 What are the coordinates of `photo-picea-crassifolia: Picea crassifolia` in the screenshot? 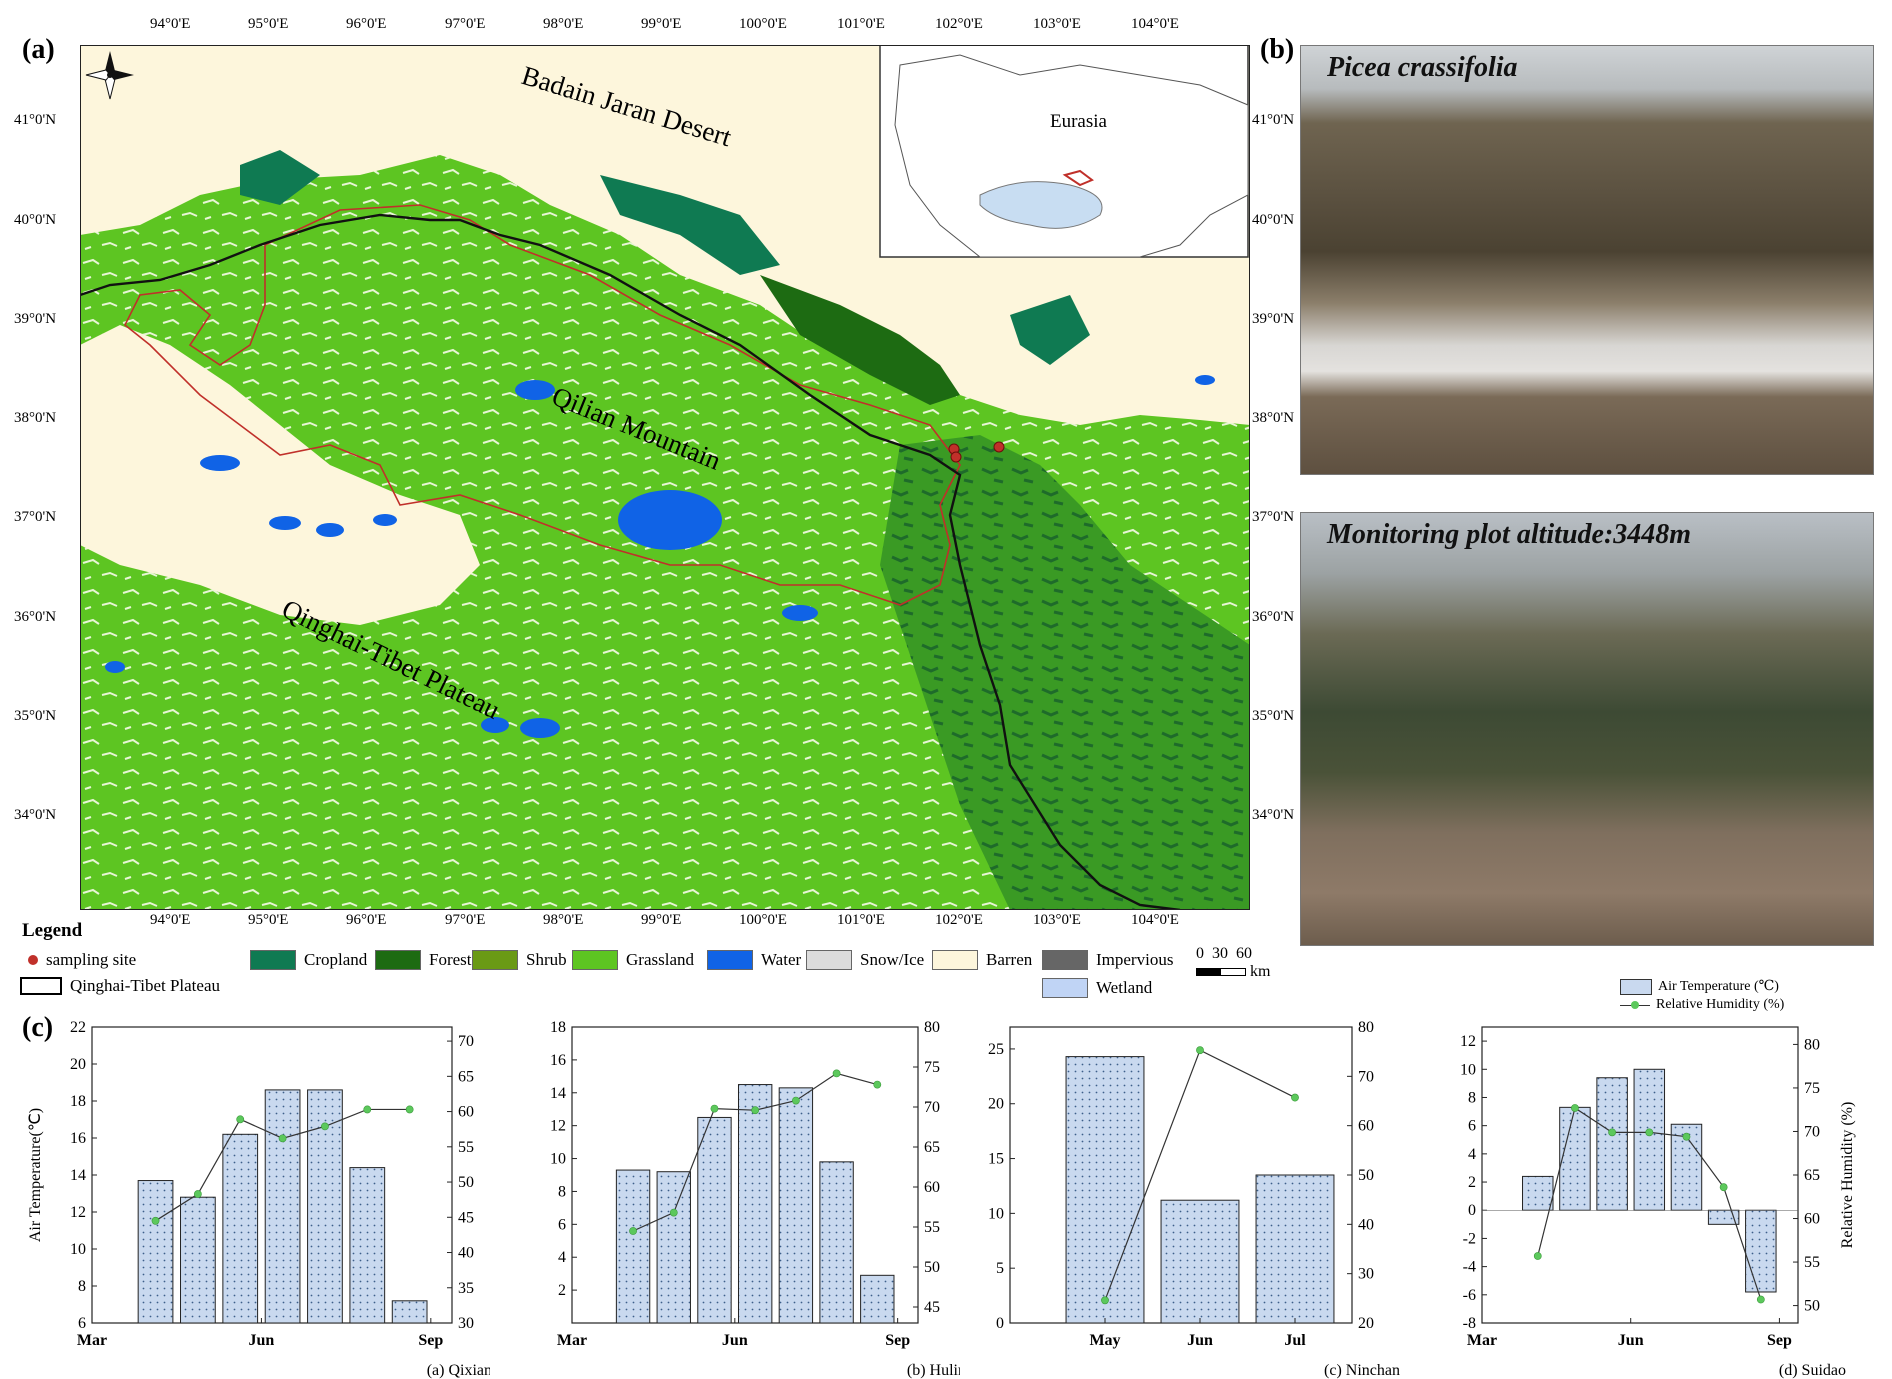 It's located at (1587, 260).